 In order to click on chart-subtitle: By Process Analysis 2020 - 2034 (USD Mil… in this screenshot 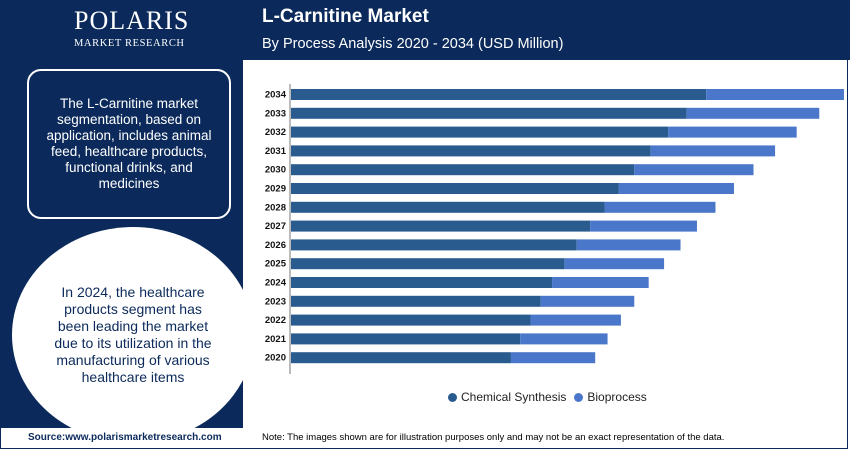, I will do `click(413, 44)`.